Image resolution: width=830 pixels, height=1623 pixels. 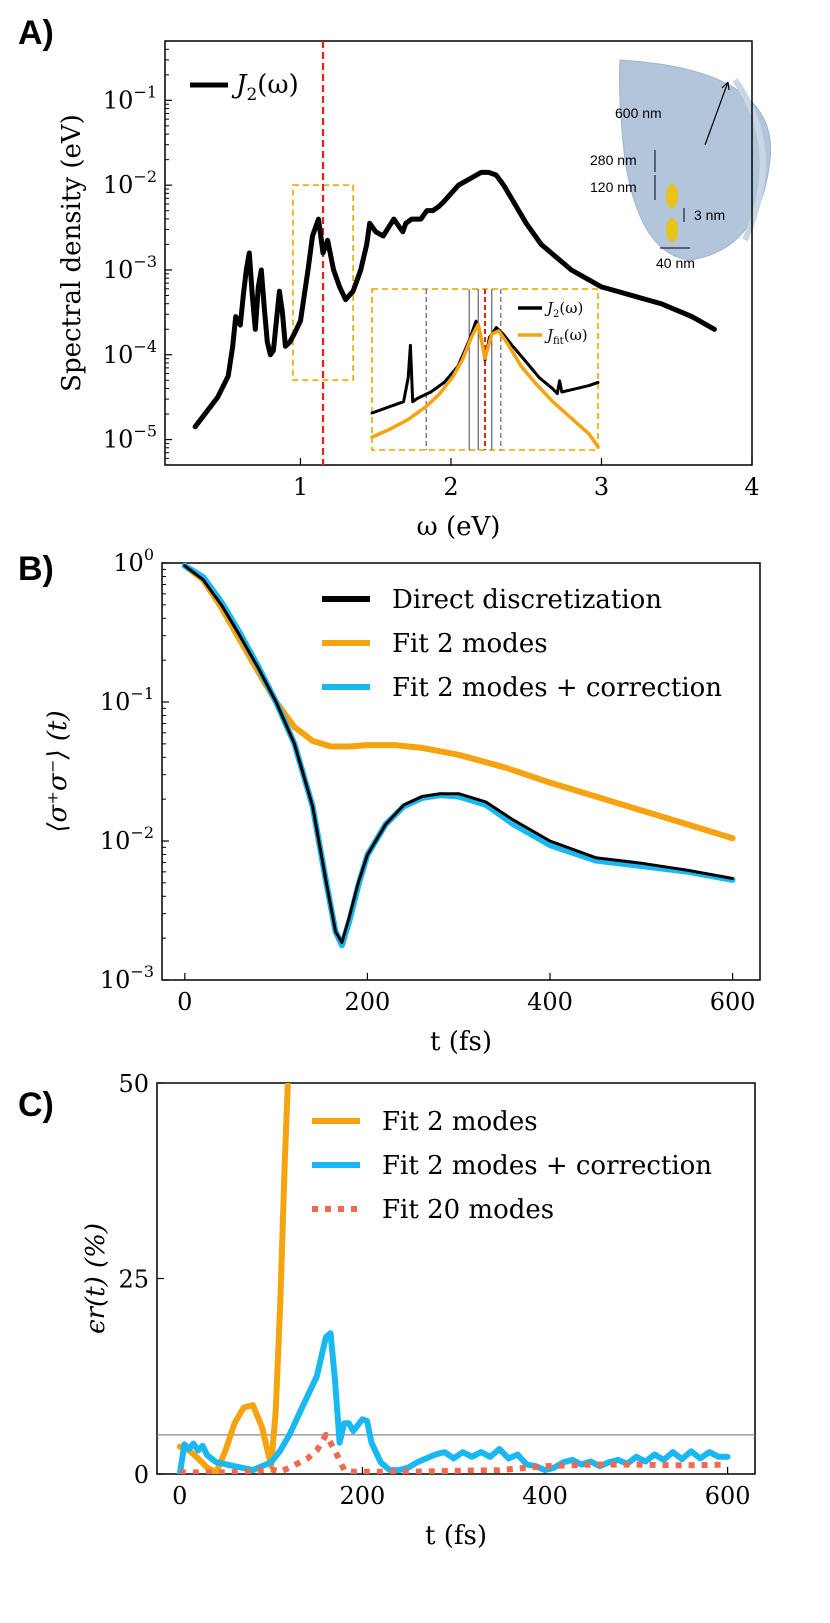 I want to click on panel-b-xtick-label: 200, so click(x=368, y=1002).